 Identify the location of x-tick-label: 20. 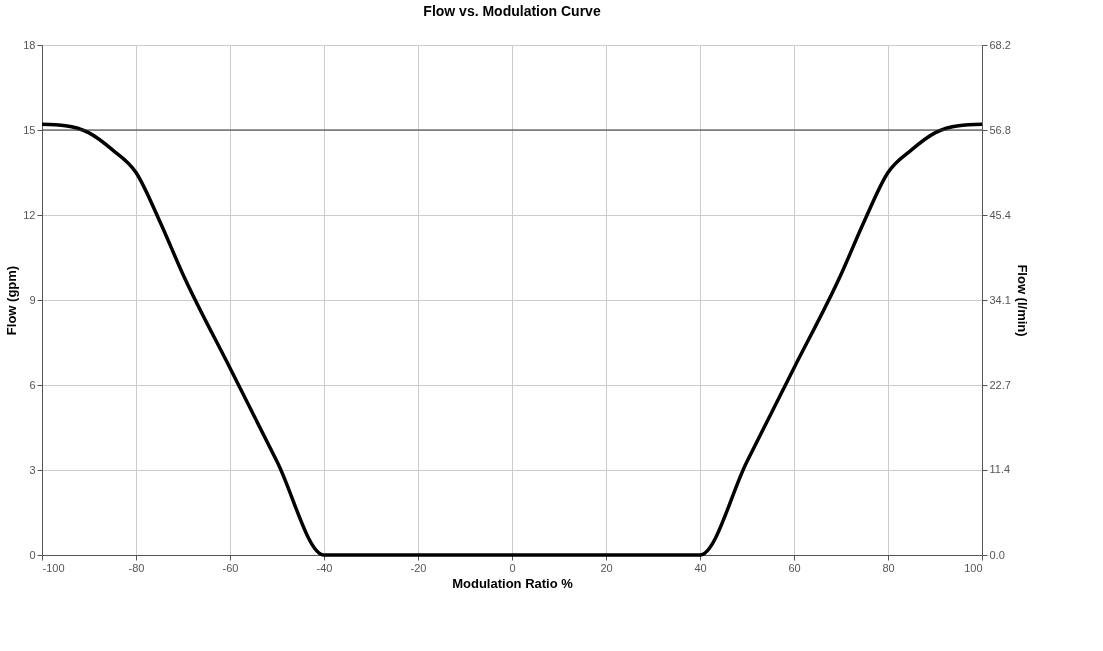
(606, 567).